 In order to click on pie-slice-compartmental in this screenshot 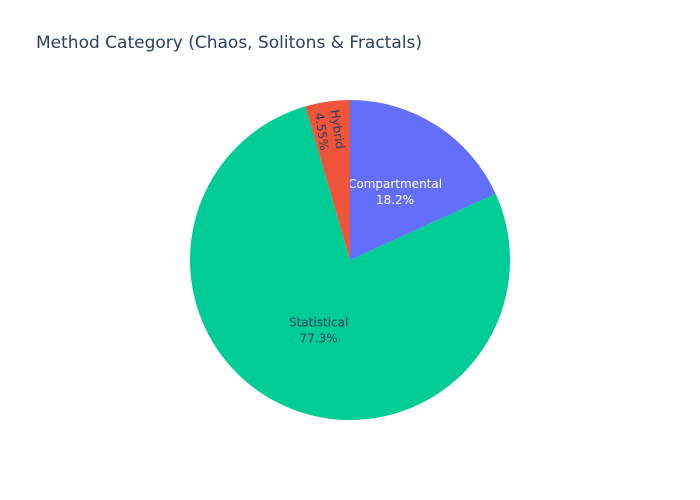, I will do `click(423, 180)`.